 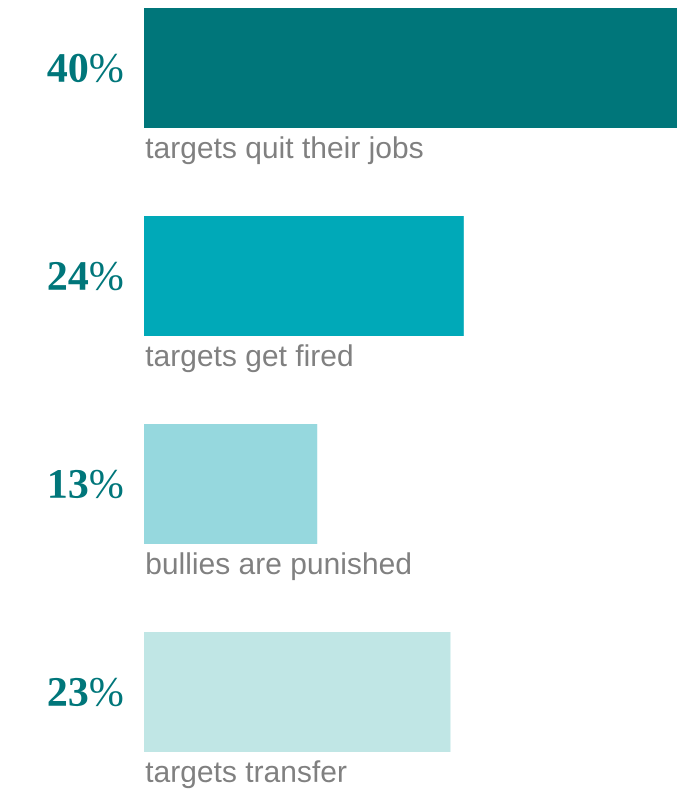 What do you see at coordinates (85, 692) in the screenshot?
I see `data-label: 23%` at bounding box center [85, 692].